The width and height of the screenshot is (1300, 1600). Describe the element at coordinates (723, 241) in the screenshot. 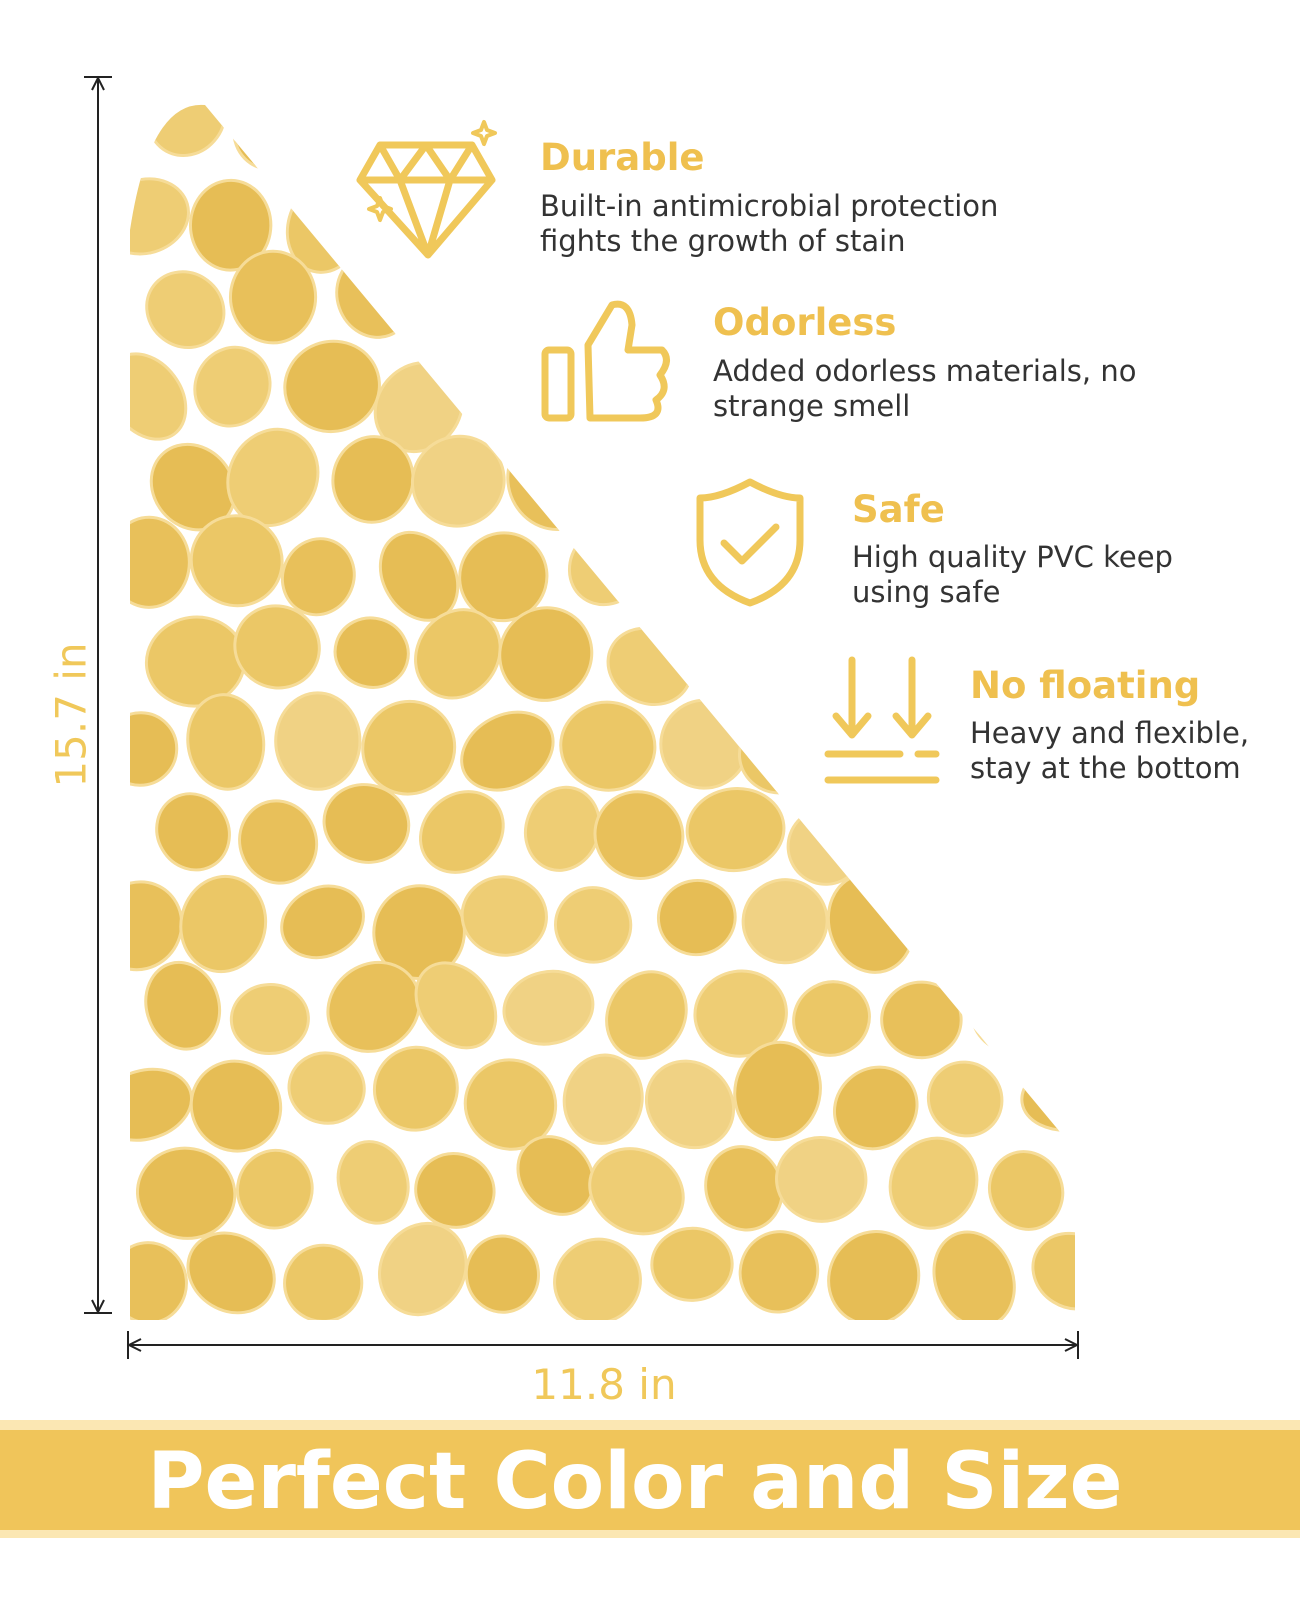

I see `feature-desc: fights the growth of stain` at that location.